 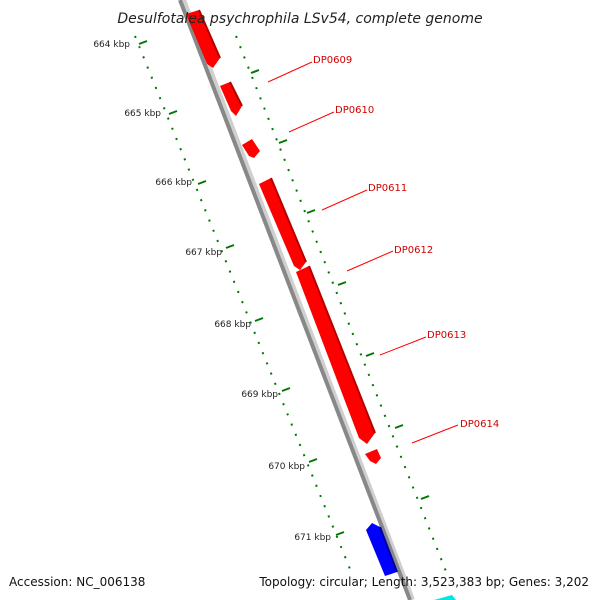 I want to click on gene-arrow-dp0610, so click(x=231, y=99).